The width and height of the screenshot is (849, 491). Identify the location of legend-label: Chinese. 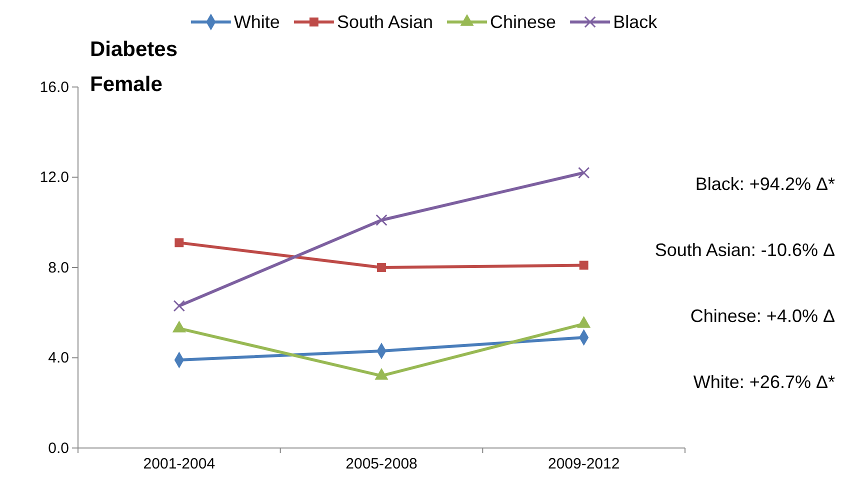
(523, 22).